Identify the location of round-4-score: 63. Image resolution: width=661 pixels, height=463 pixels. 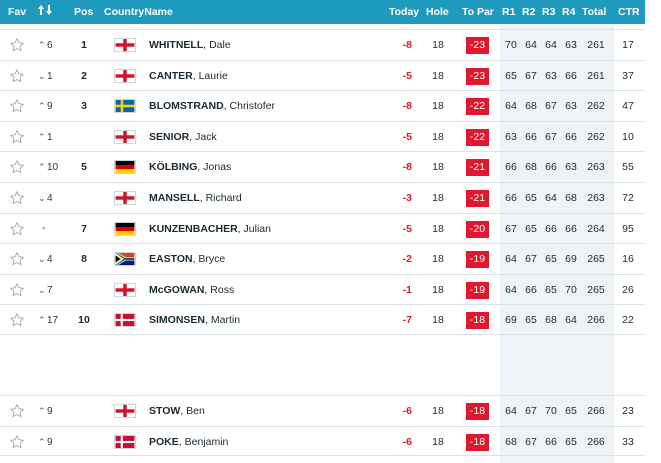
(571, 106).